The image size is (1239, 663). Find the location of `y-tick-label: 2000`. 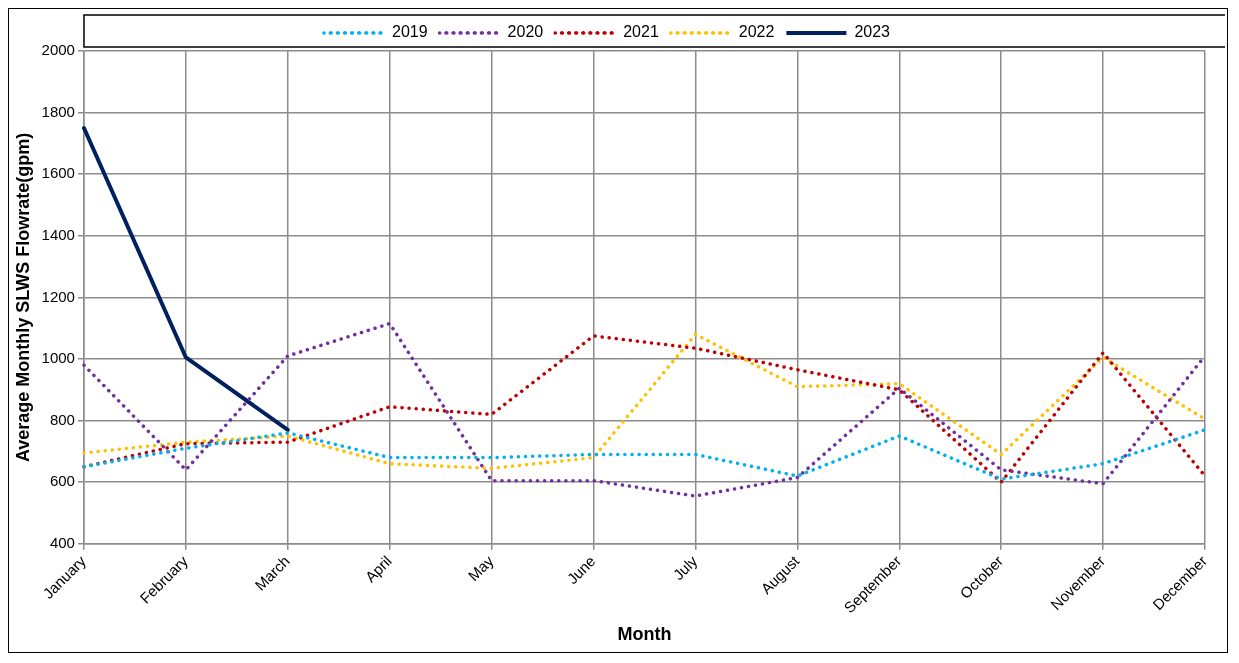

y-tick-label: 2000 is located at coordinates (58, 50).